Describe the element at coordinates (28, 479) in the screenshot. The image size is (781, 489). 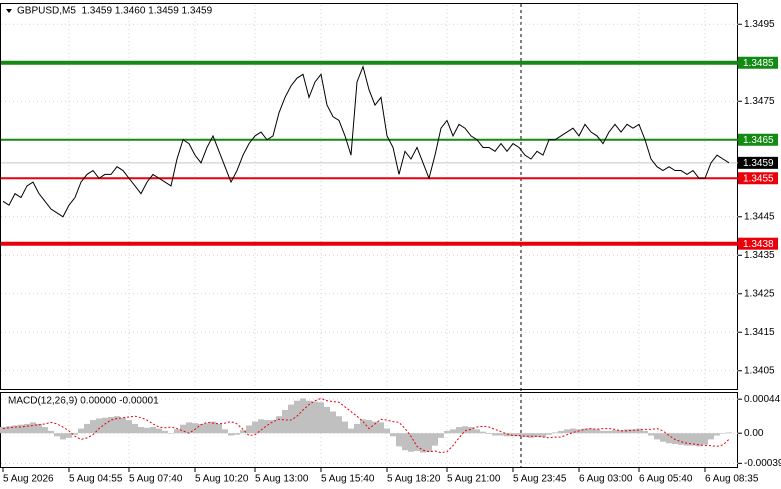
I see `x-tick-label: 5 Aug 2026` at that location.